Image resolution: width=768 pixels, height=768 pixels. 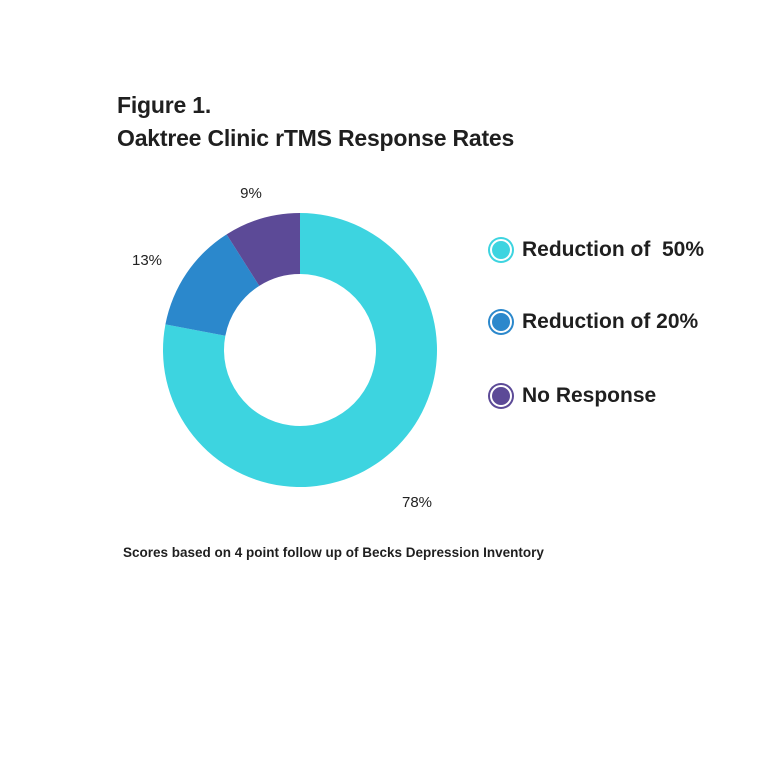 I want to click on legend-item-reduction-50: Reduction of 50%, so click(x=595, y=250).